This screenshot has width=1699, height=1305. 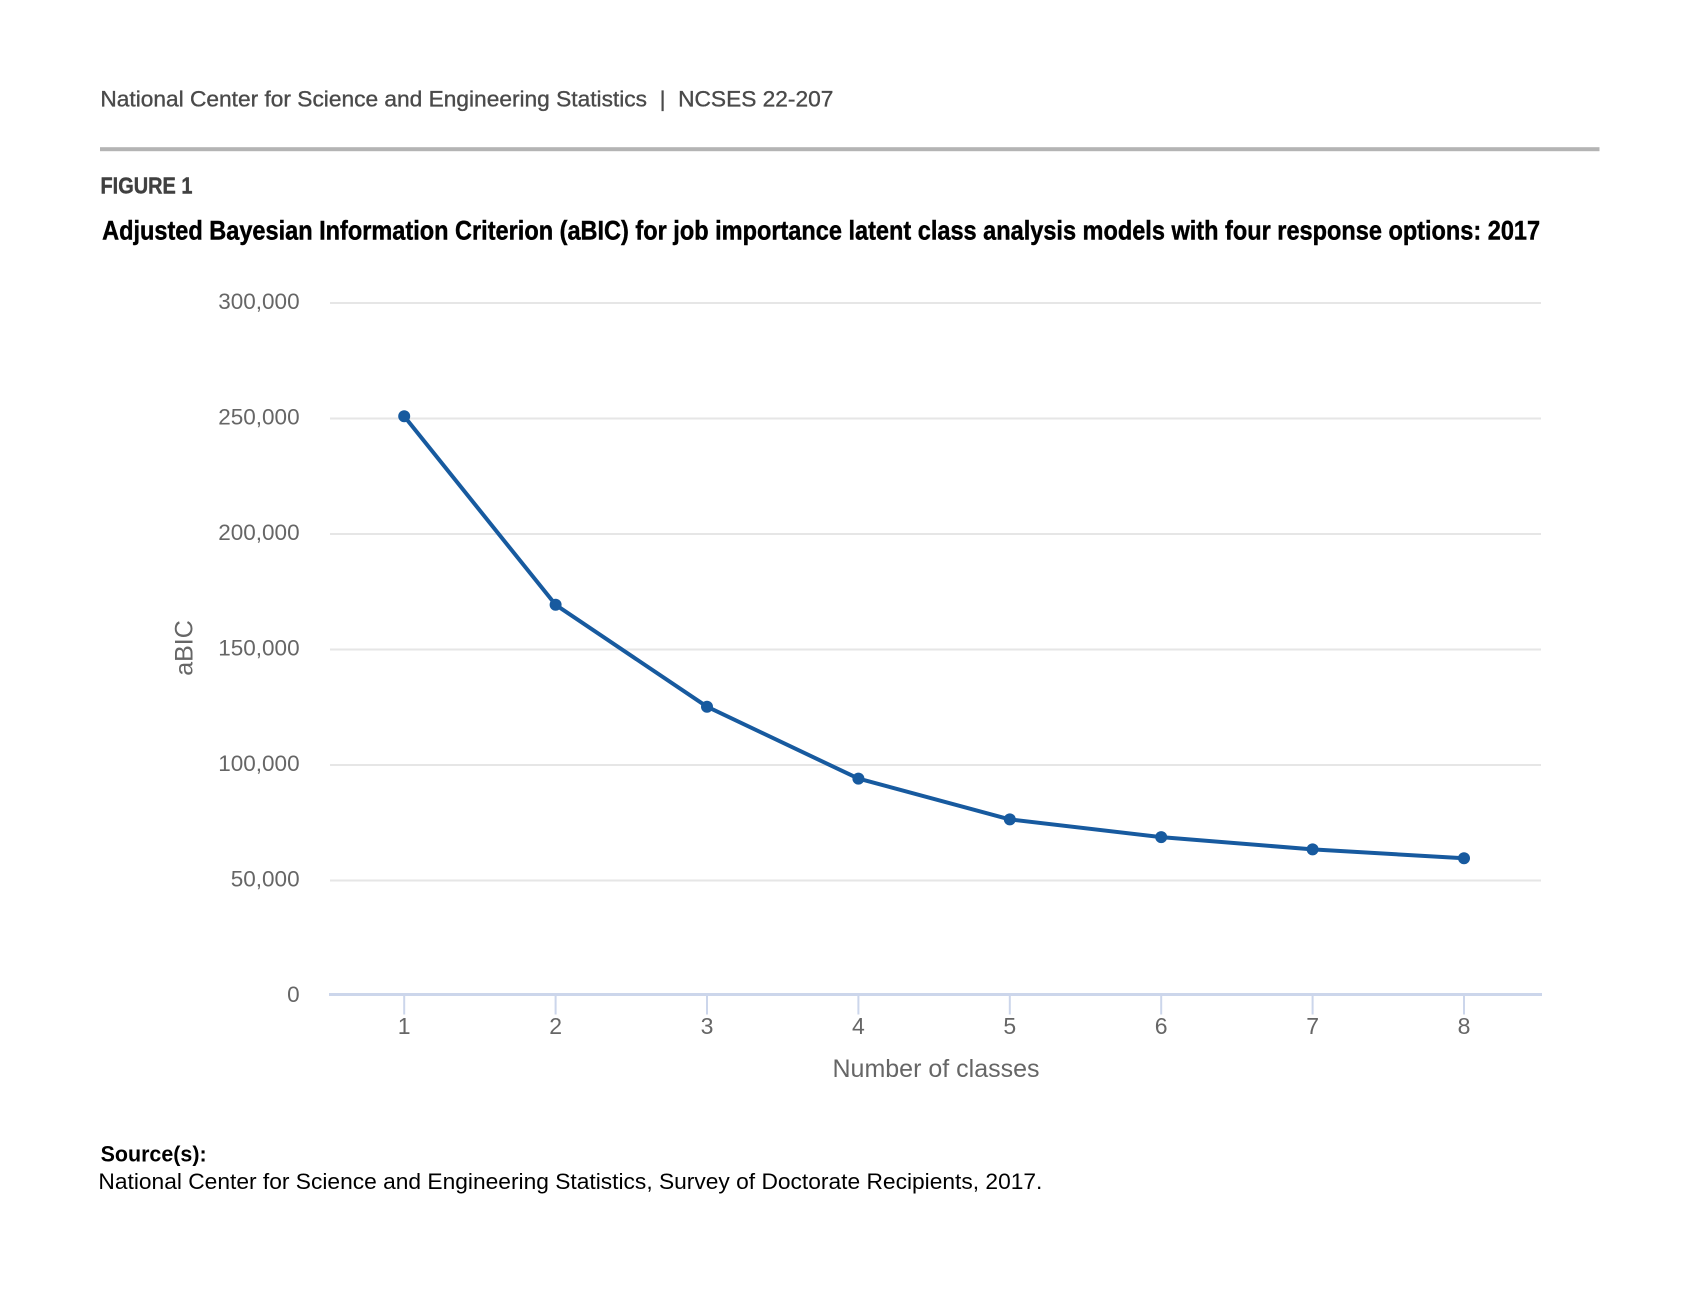 I want to click on svg-text: 7, so click(x=1312, y=1026).